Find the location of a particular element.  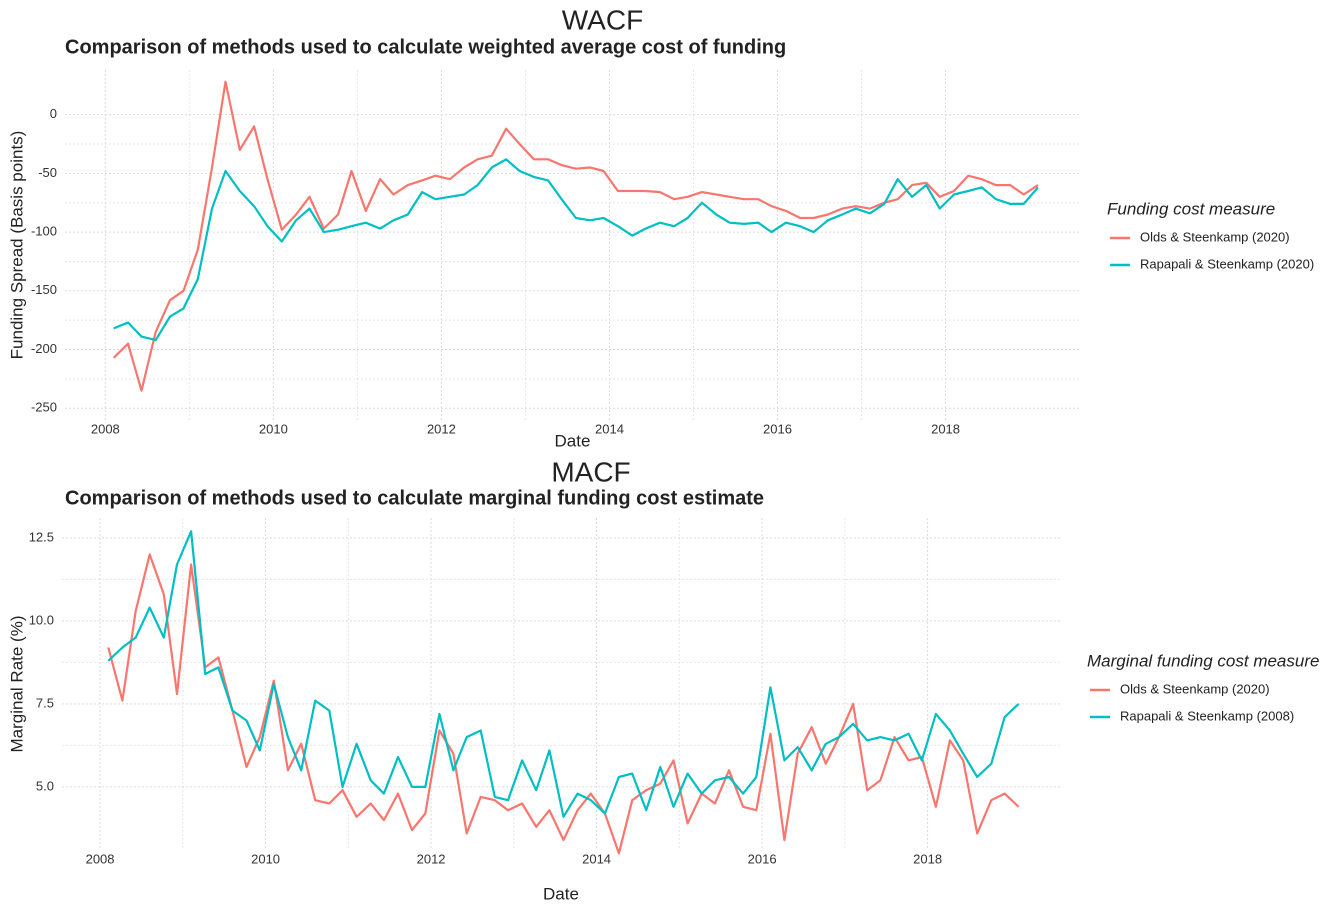

y-tick-label: -200 is located at coordinates (44, 348).